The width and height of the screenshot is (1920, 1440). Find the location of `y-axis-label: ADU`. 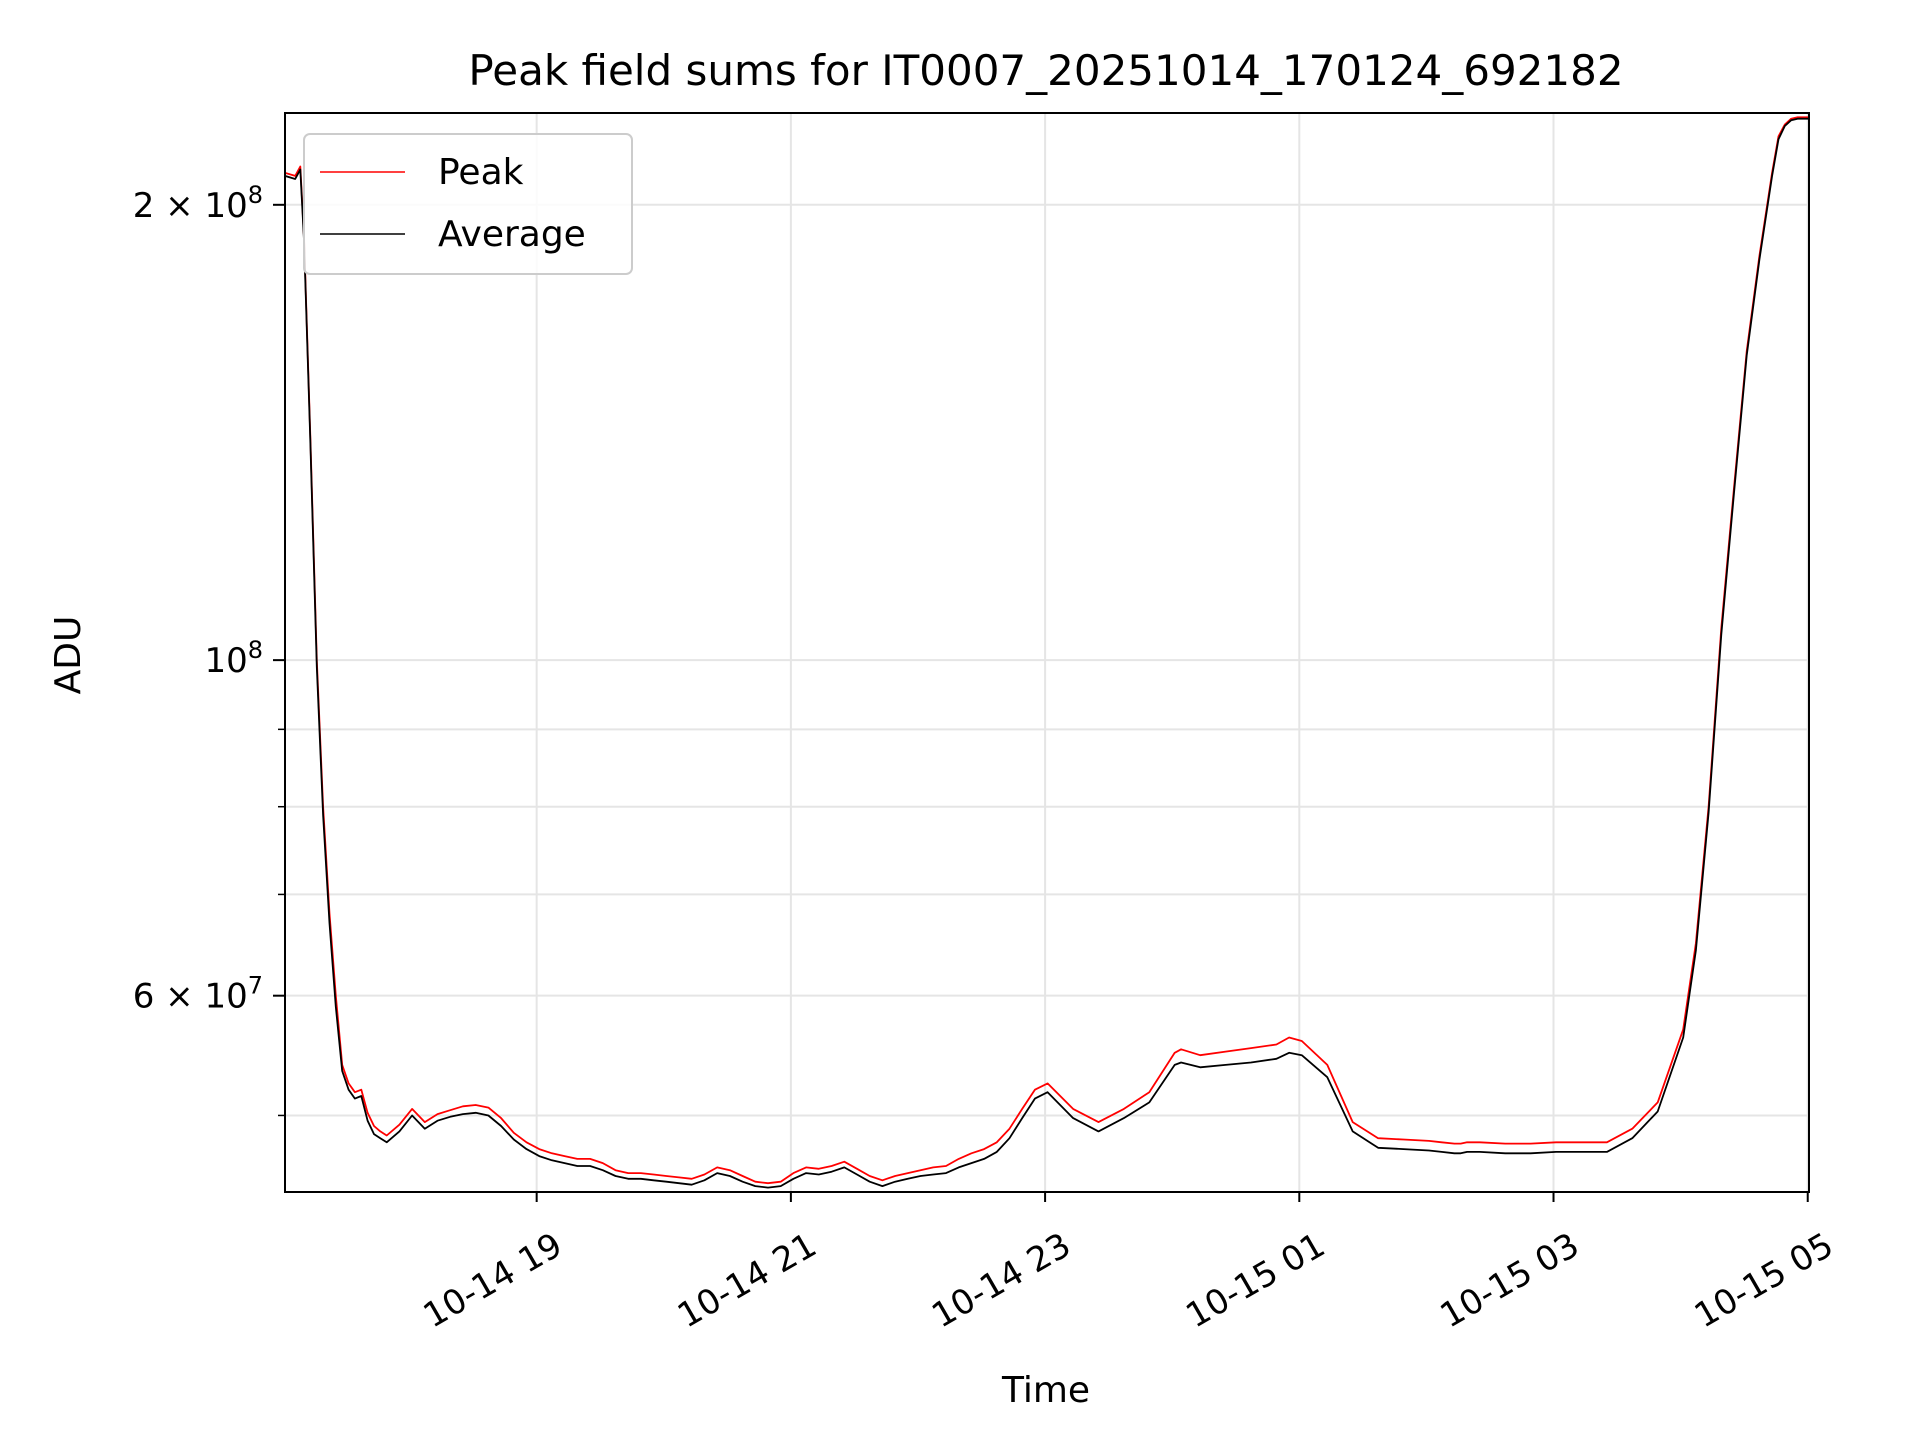

y-axis-label: ADU is located at coordinates (68, 655).